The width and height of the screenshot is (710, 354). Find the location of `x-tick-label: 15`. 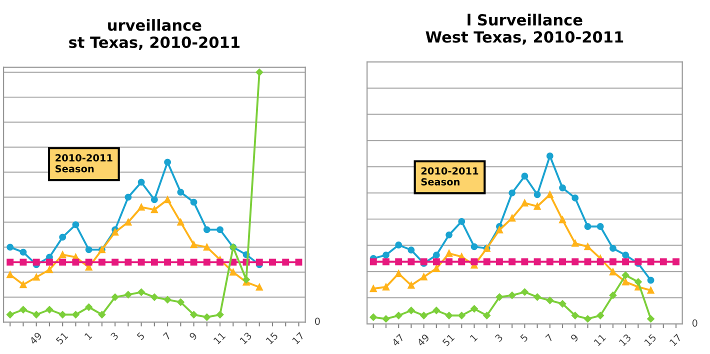

x-tick-label: 15 is located at coordinates (272, 338).